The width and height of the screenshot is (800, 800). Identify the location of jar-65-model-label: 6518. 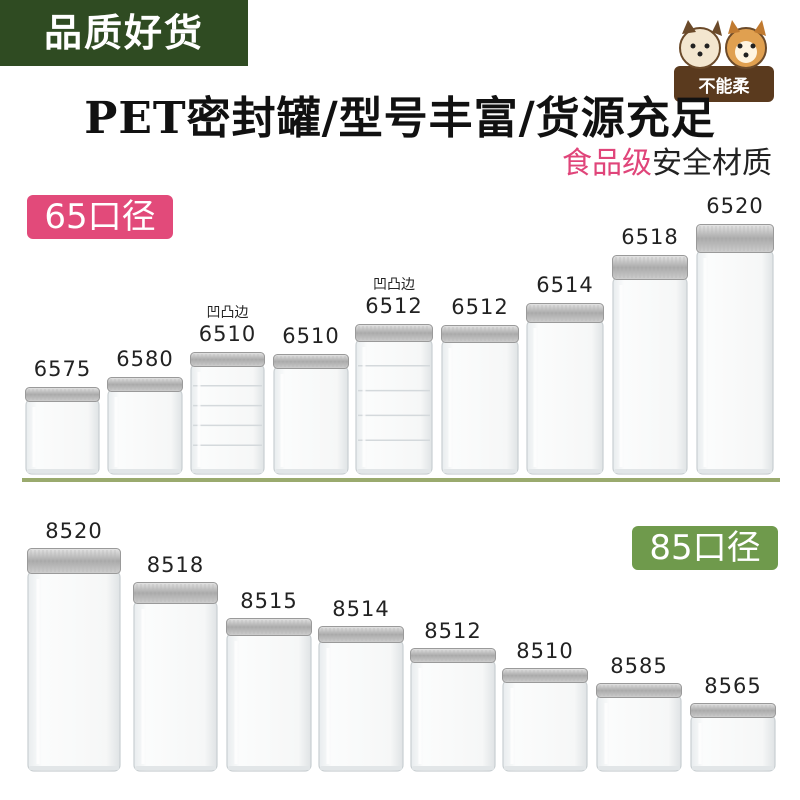
(650, 237).